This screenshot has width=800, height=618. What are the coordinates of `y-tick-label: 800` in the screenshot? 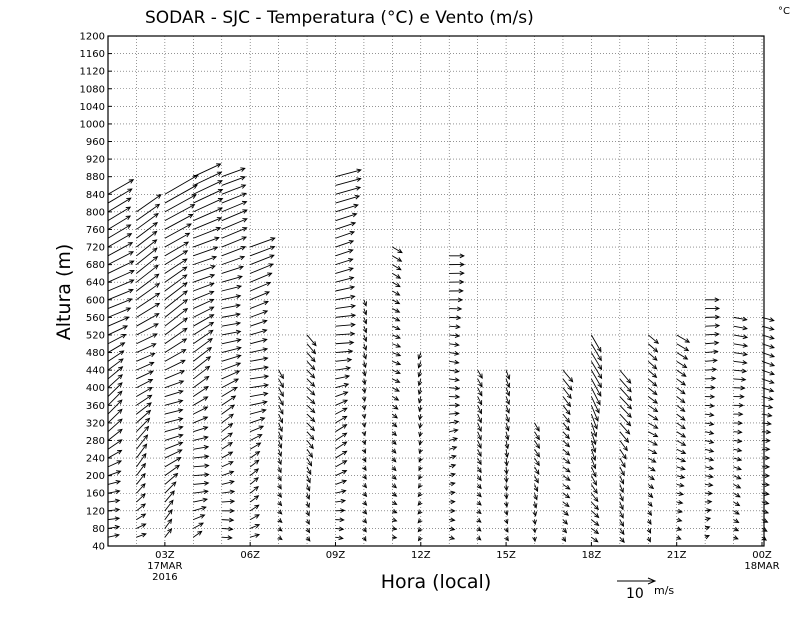 It's located at (95, 212).